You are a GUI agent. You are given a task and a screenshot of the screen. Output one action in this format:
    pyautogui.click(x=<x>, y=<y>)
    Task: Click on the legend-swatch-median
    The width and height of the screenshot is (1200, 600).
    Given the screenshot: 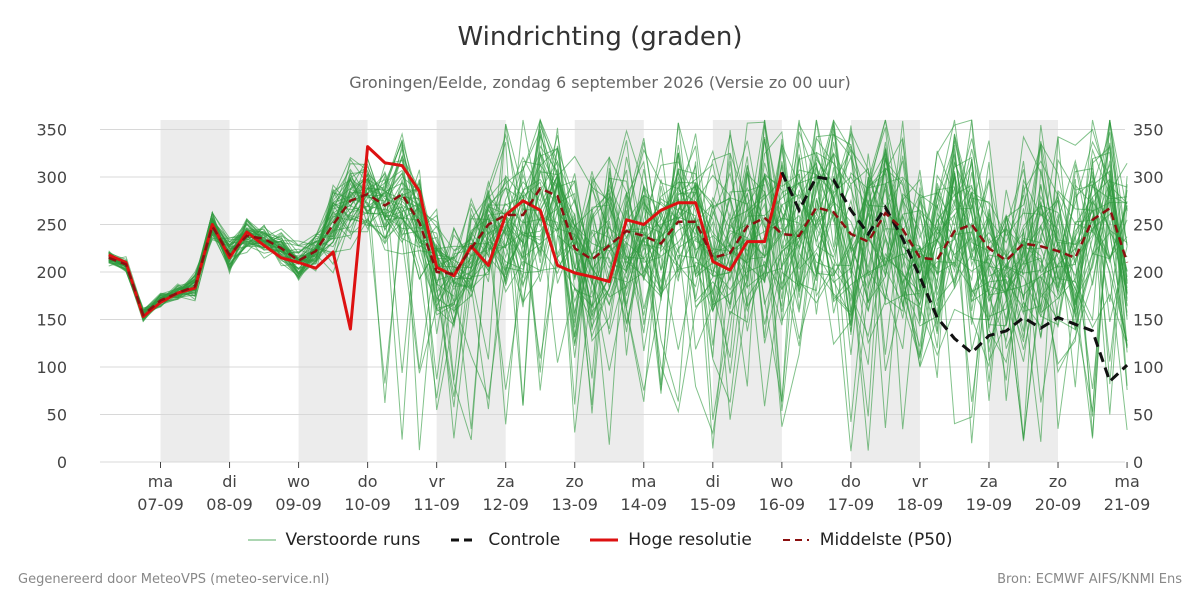 What is the action you would take?
    pyautogui.click(x=795, y=540)
    